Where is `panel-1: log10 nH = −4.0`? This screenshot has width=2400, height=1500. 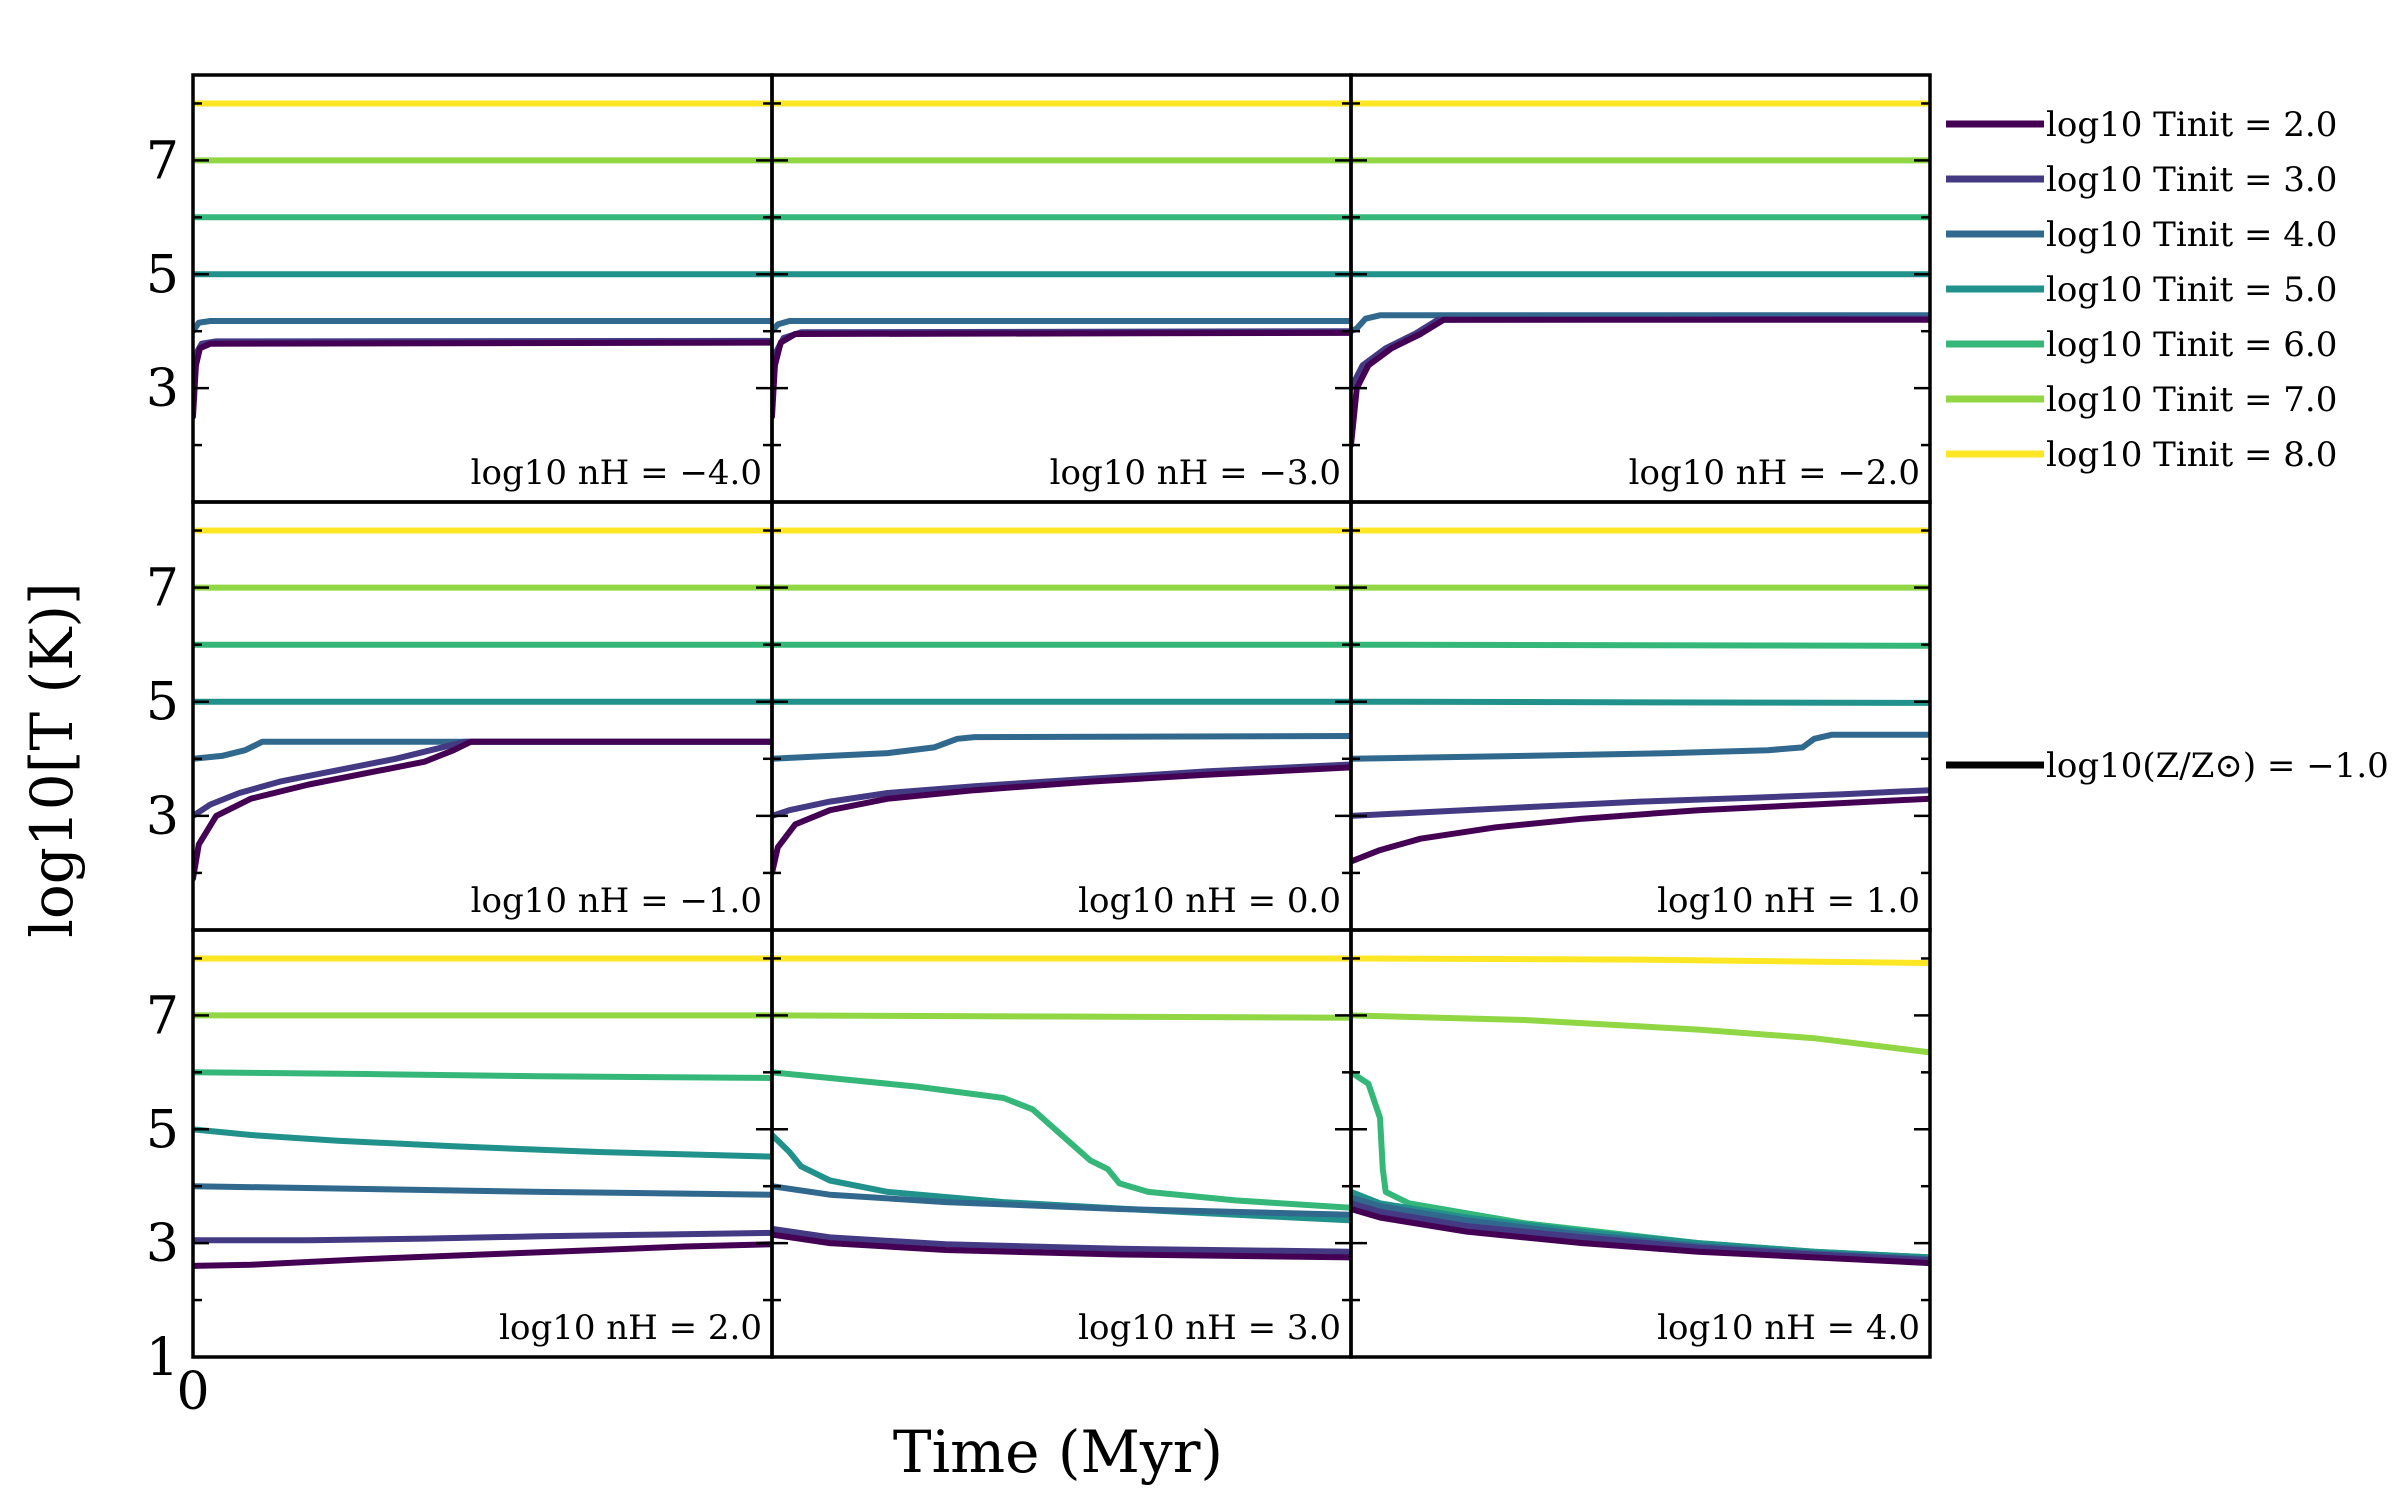
panel-1: log10 nH = −4.0 is located at coordinates (482, 296).